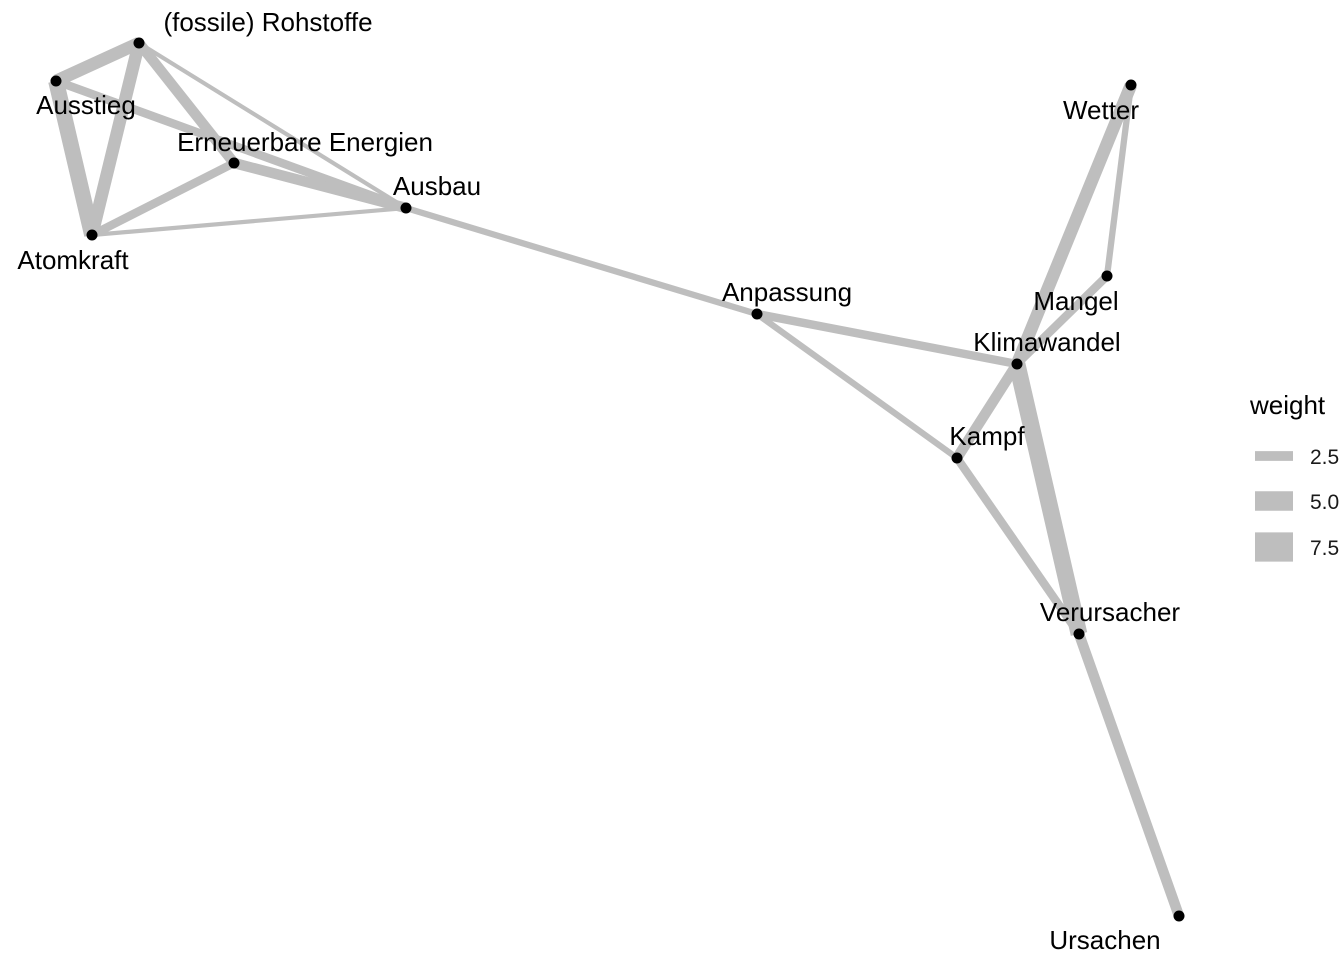 The image size is (1344, 960). What do you see at coordinates (887, 339) in the screenshot?
I see `edge-anpassung-klimawandel` at bounding box center [887, 339].